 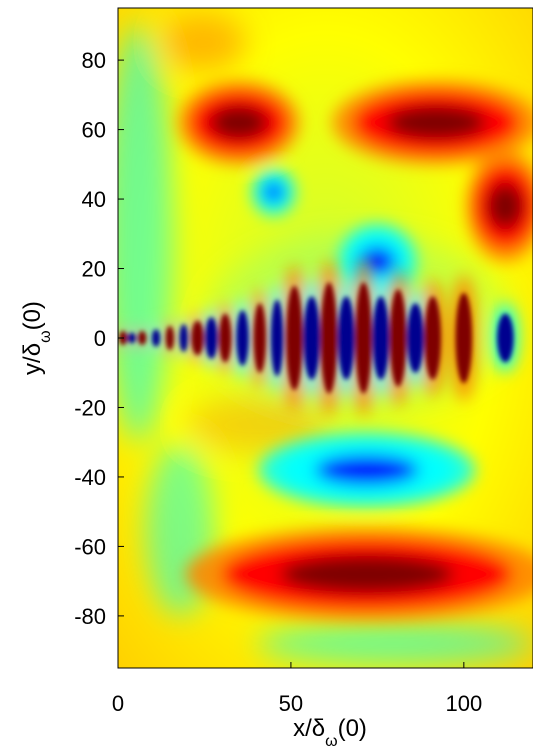 What do you see at coordinates (45, 336) in the screenshot?
I see `y-axis-label-sub: ω` at bounding box center [45, 336].